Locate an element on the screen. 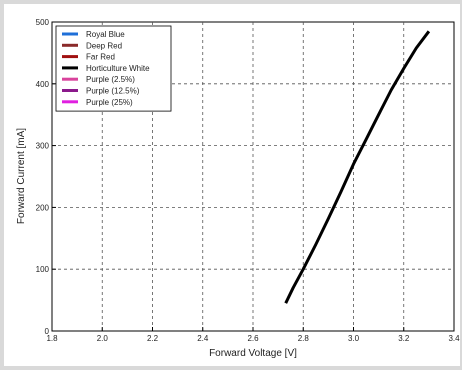 This screenshot has width=462, height=370. y-axis-title: Forward Current [mA] is located at coordinates (21, 176).